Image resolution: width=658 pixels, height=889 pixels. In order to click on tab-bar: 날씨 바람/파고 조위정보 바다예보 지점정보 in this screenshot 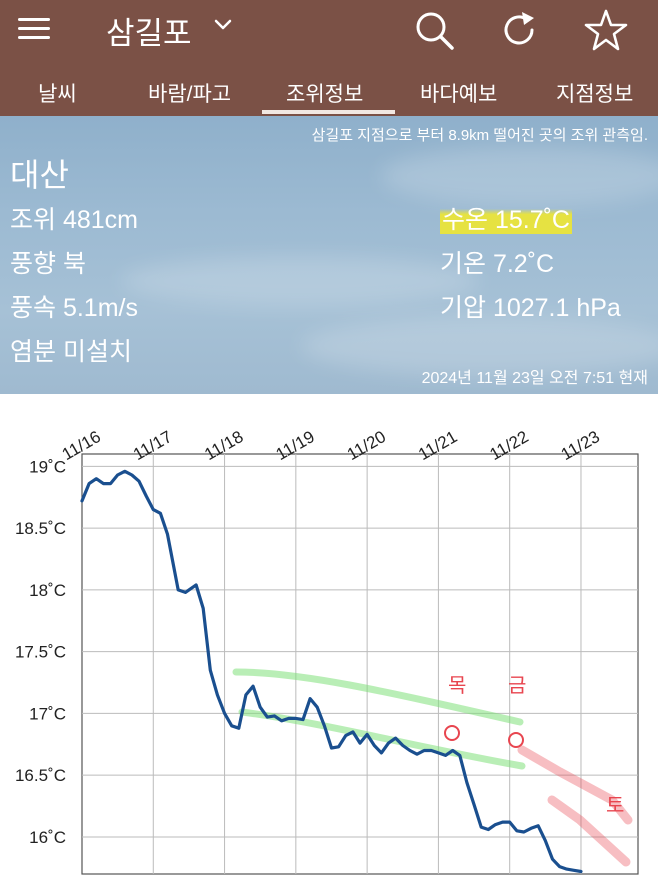, I will do `click(329, 89)`.